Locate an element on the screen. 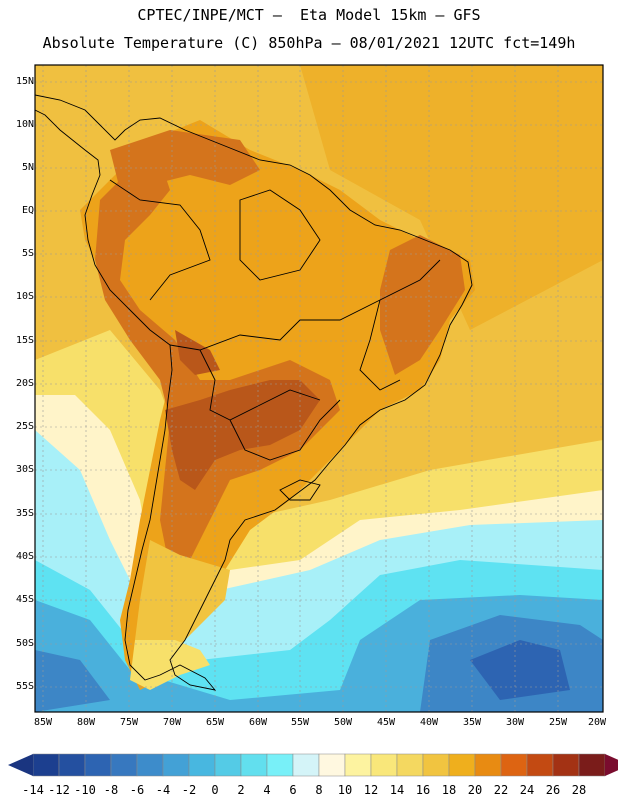  colorbar-label: 4 is located at coordinates (267, 790).